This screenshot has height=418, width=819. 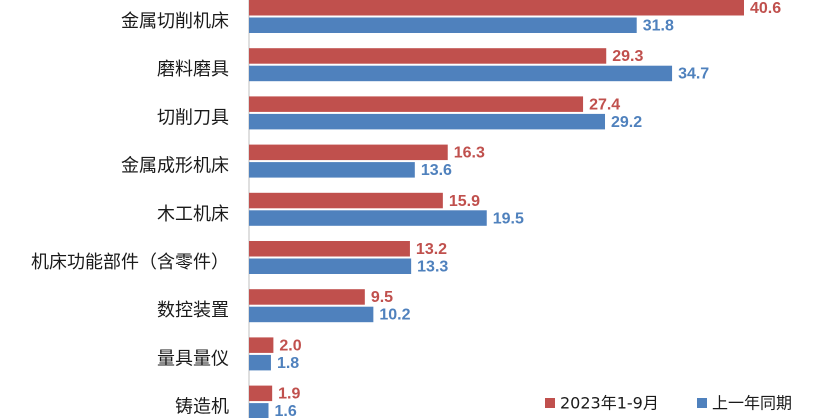 I want to click on value-label: 13.6, so click(x=436, y=170).